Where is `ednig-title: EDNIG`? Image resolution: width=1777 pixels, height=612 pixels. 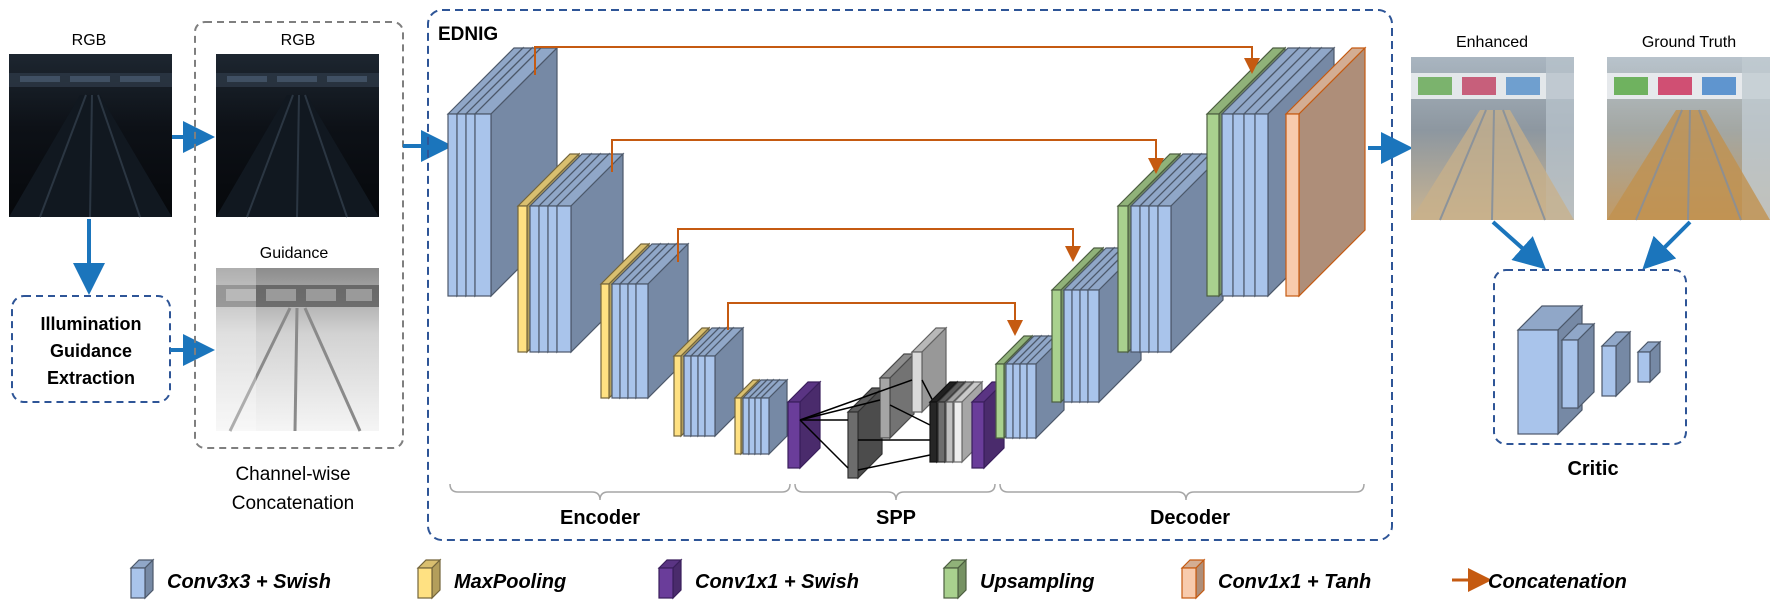 ednig-title: EDNIG is located at coordinates (468, 34).